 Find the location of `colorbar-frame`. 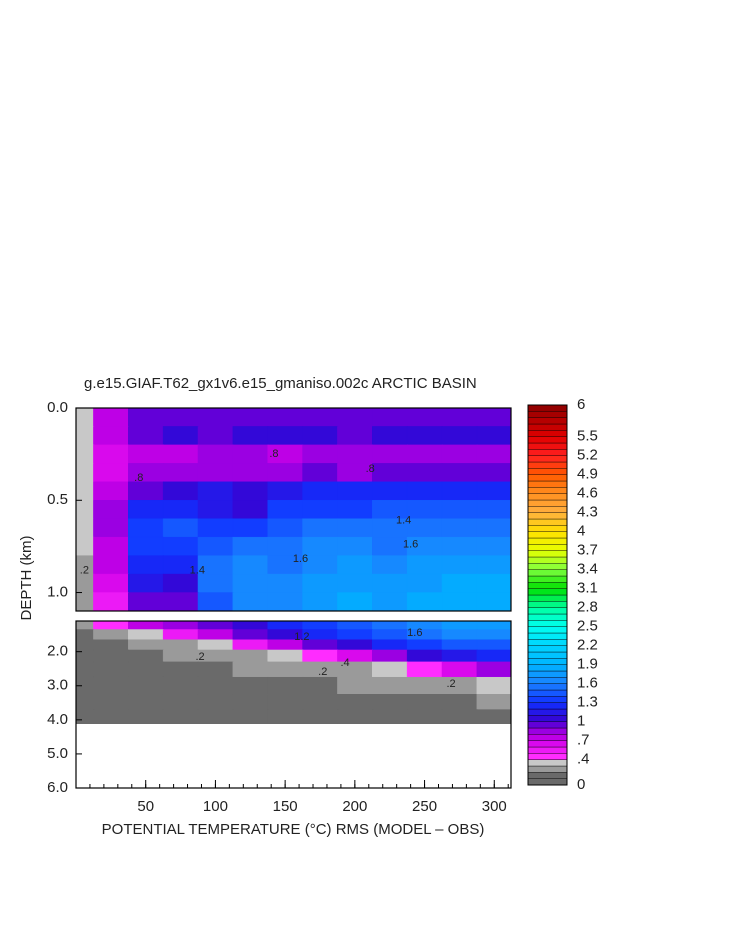

colorbar-frame is located at coordinates (547, 595).